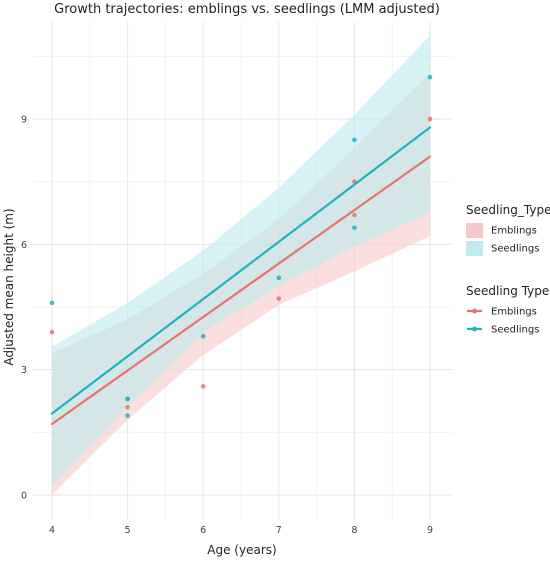 The height and width of the screenshot is (563, 550). I want to click on legend-title: Seedling_Type, so click(508, 210).